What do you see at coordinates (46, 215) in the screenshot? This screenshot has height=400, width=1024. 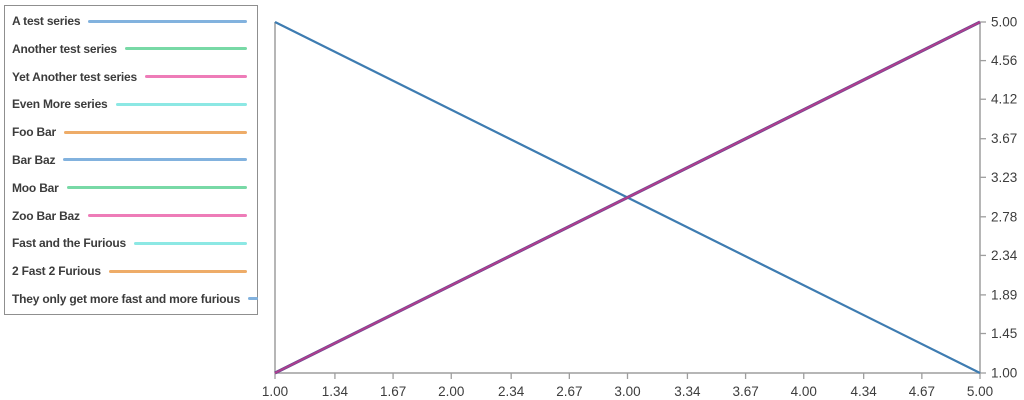 I see `legend-item-label: Zoo Bar Baz` at bounding box center [46, 215].